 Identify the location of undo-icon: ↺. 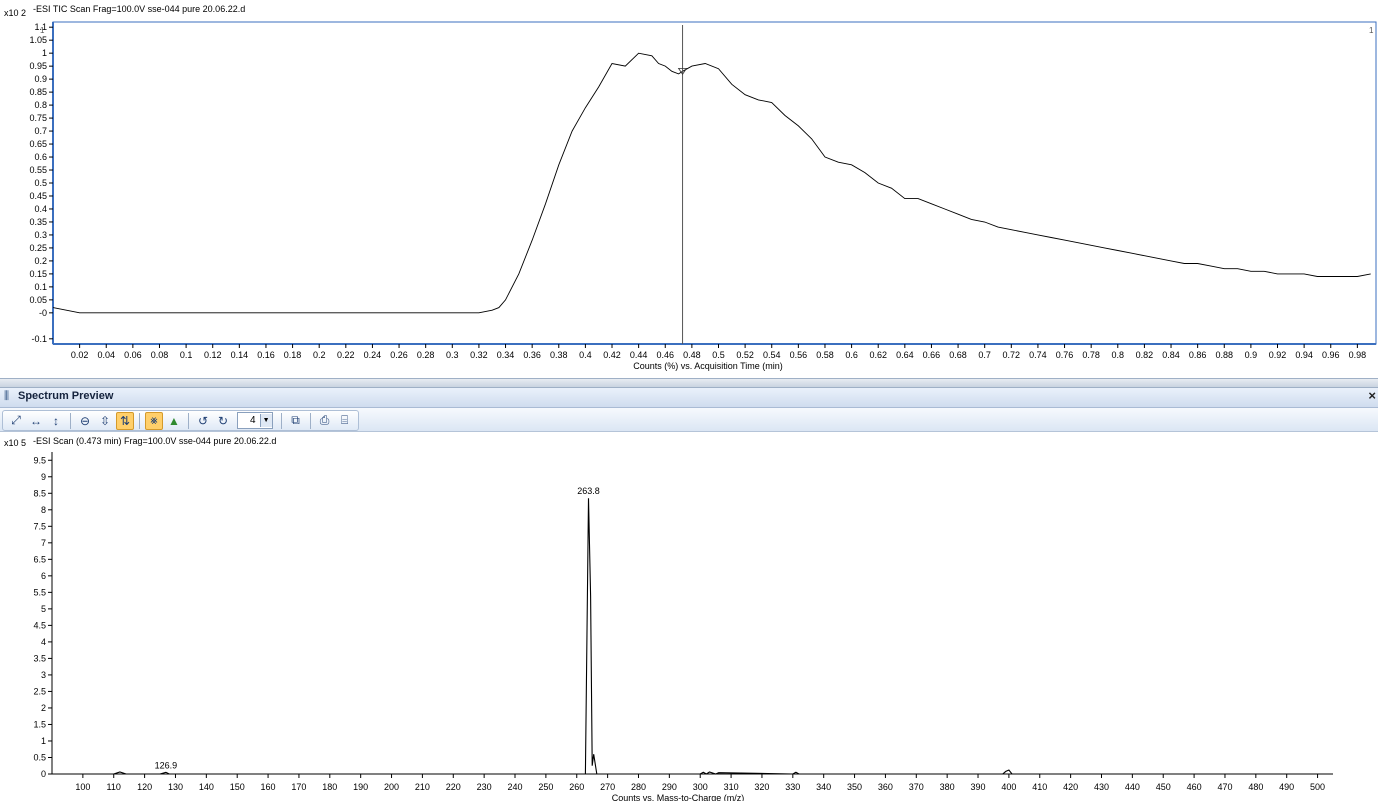
(203, 420).